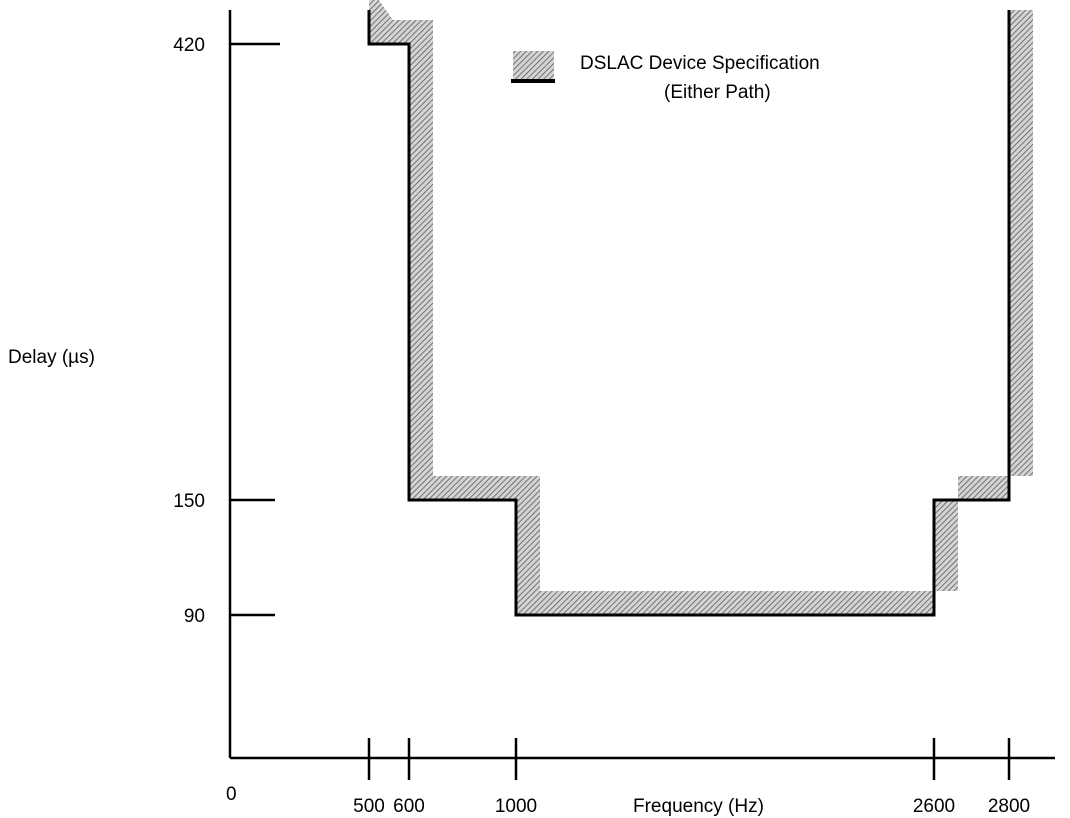  Describe the element at coordinates (516, 806) in the screenshot. I see `x-tick-label-1000: 1000` at that location.